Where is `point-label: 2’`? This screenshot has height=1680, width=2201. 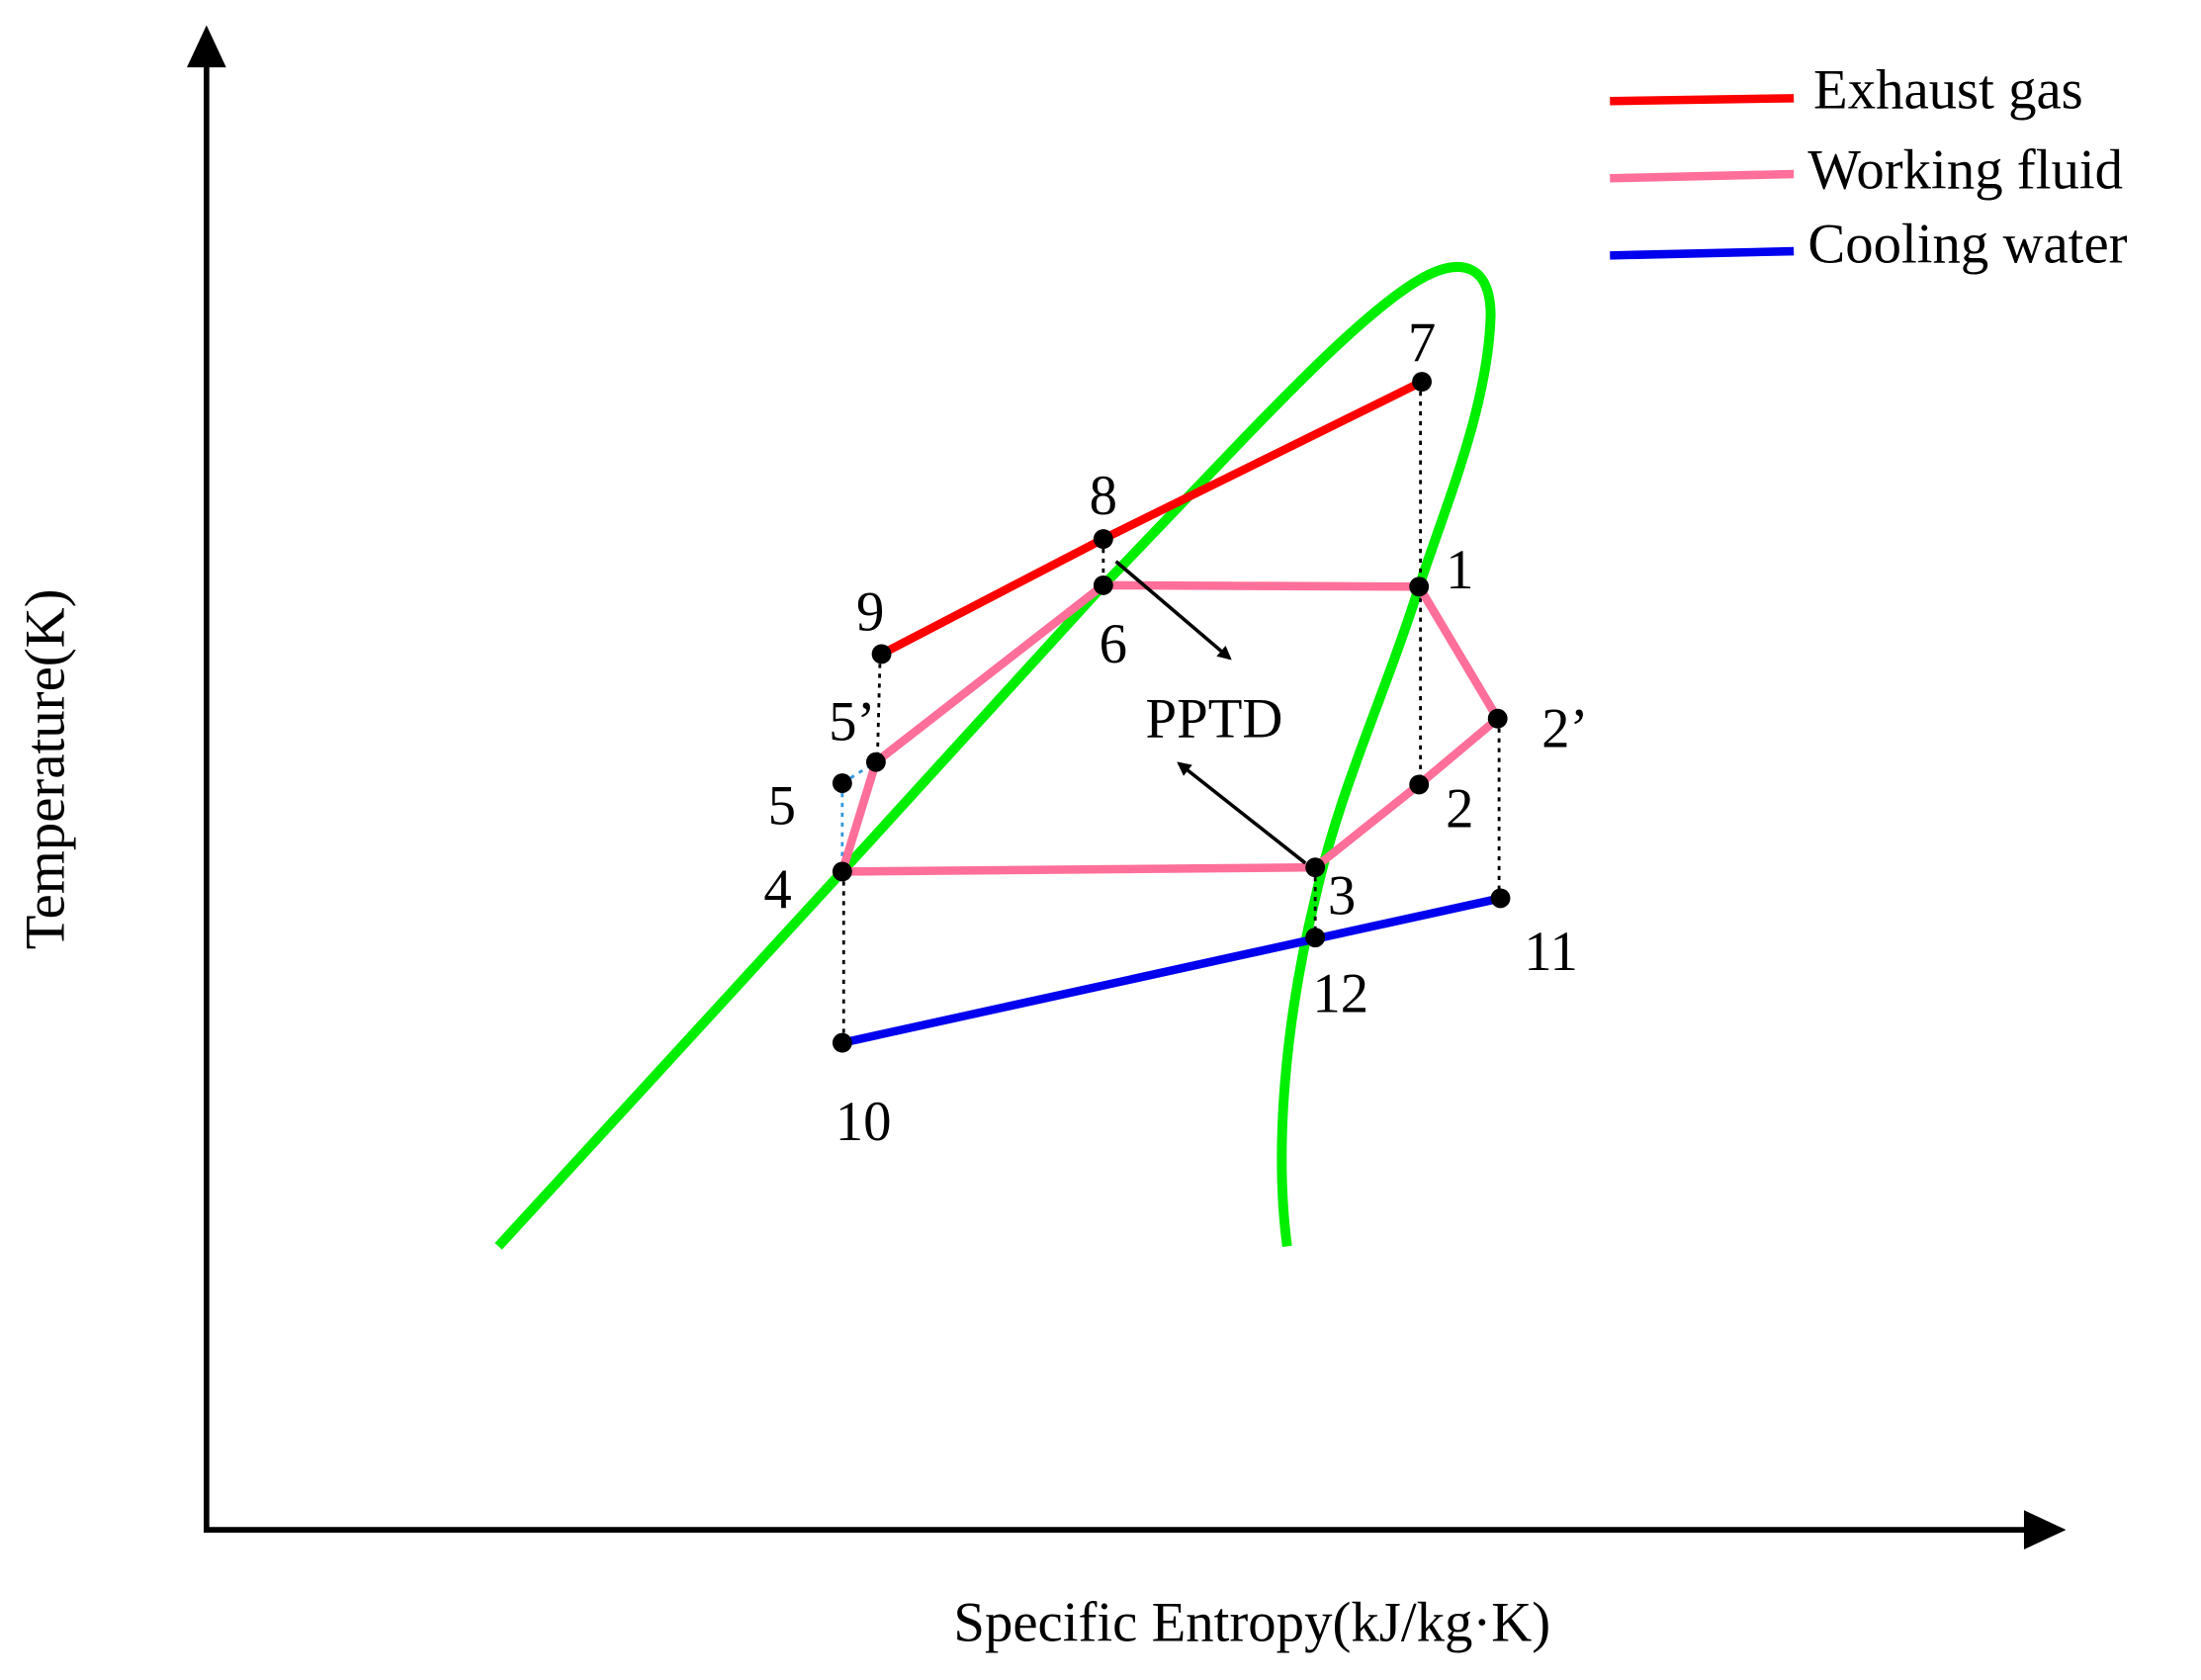 point-label: 2’ is located at coordinates (1564, 728).